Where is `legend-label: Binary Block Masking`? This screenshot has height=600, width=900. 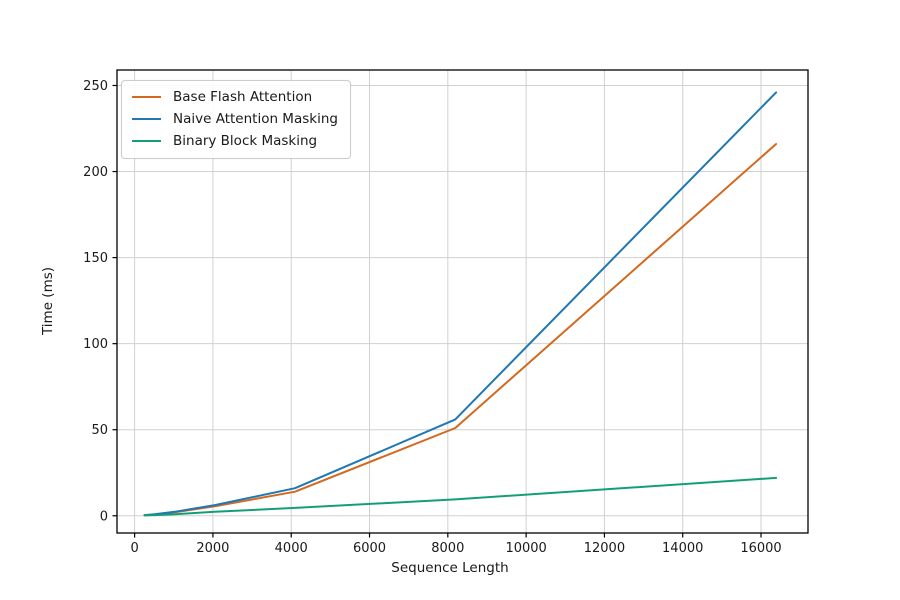 legend-label: Binary Block Masking is located at coordinates (245, 140).